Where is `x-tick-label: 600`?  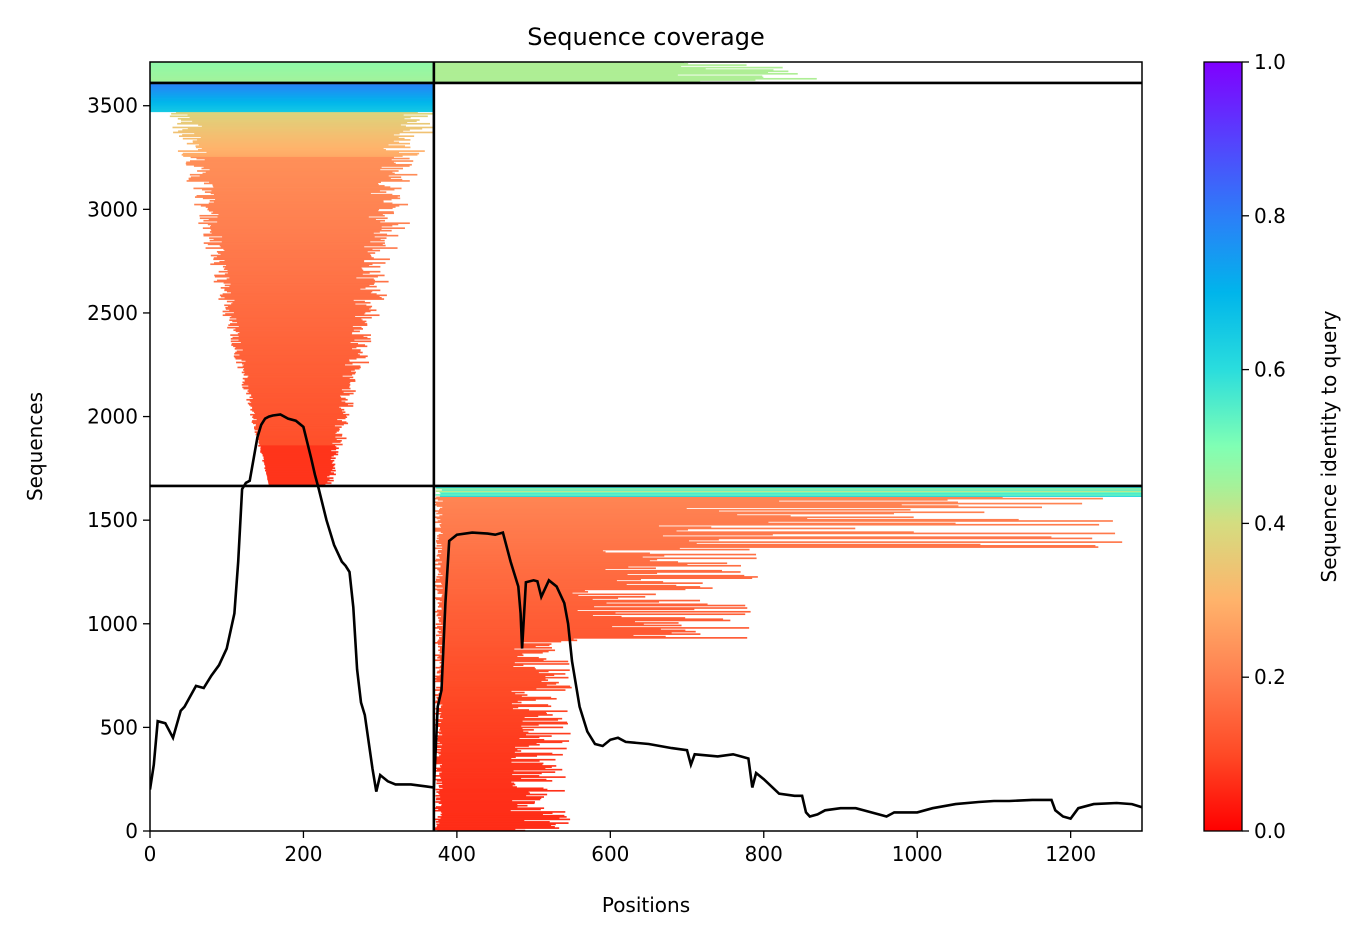 x-tick-label: 600 is located at coordinates (610, 854).